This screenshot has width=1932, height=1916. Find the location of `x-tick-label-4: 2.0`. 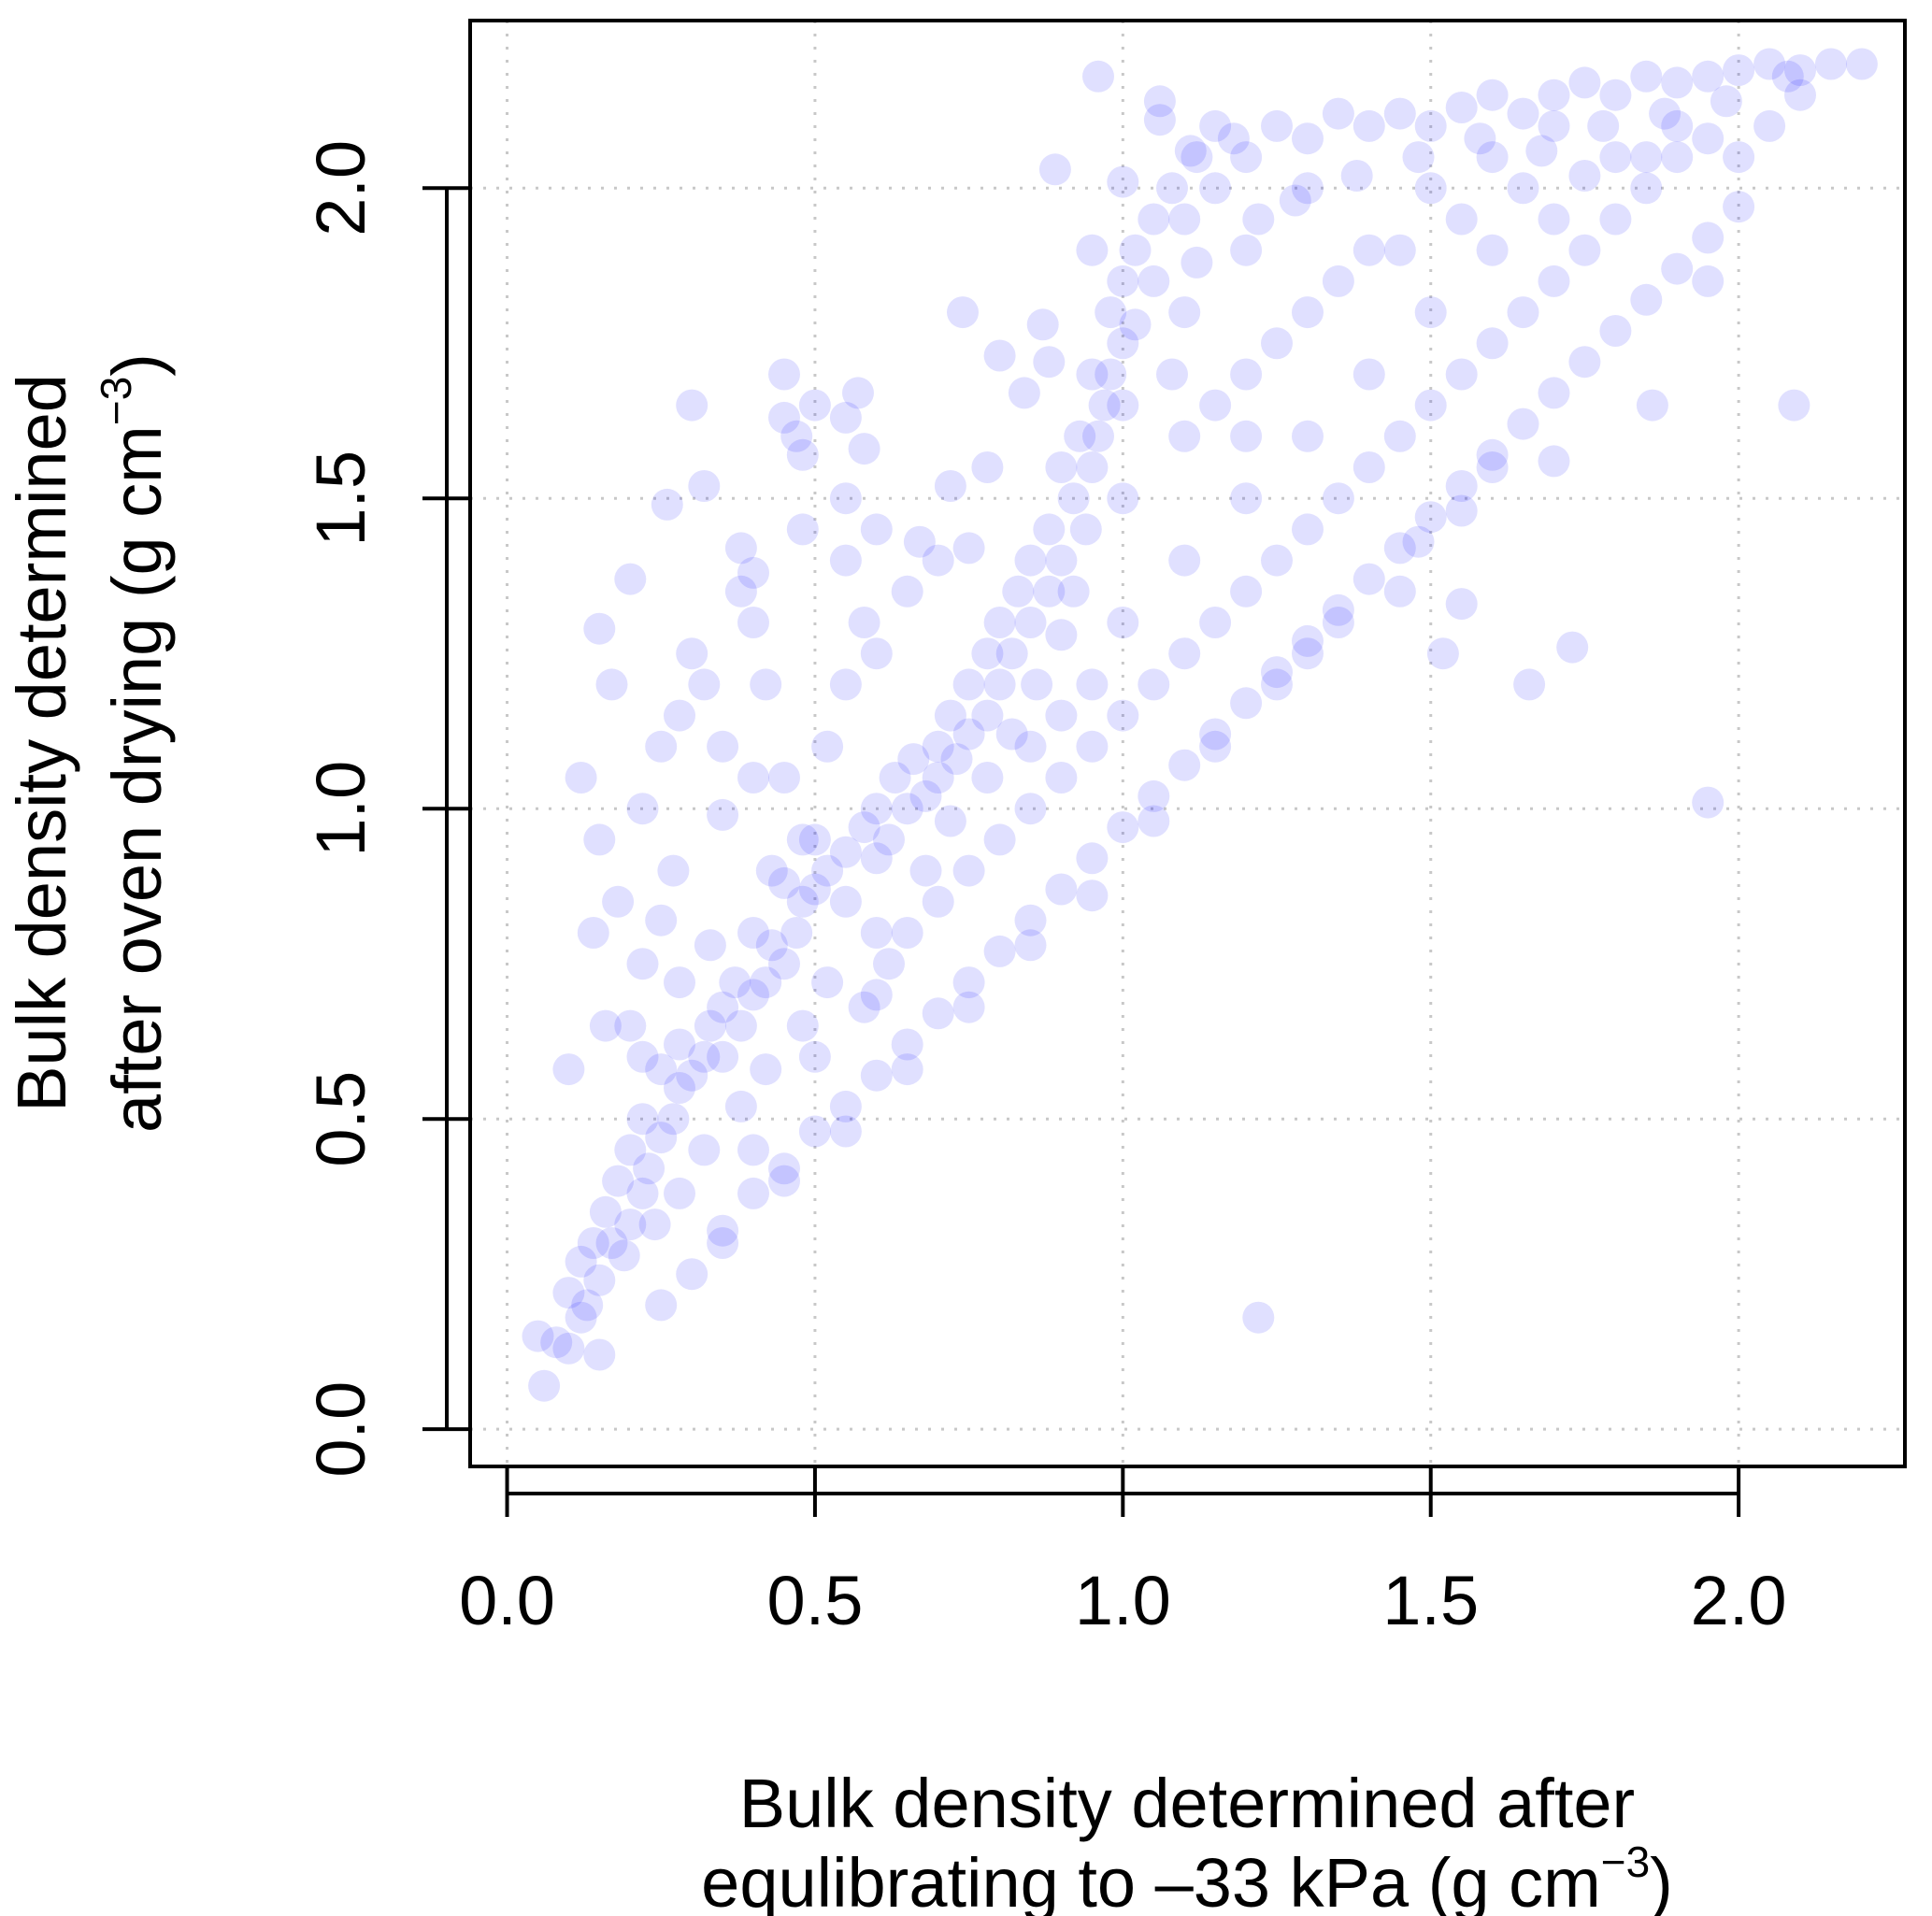

x-tick-label-4: 2.0 is located at coordinates (1739, 1601).